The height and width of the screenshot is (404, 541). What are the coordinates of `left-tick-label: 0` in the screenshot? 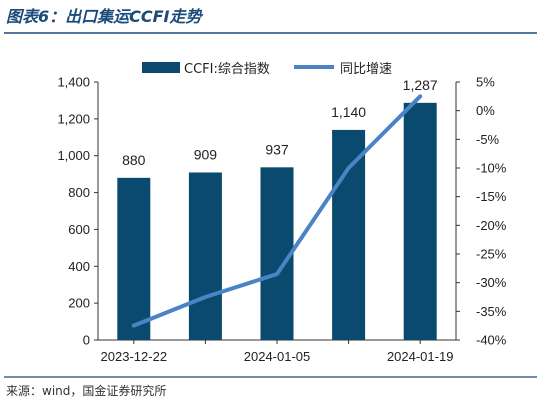 It's located at (86, 340).